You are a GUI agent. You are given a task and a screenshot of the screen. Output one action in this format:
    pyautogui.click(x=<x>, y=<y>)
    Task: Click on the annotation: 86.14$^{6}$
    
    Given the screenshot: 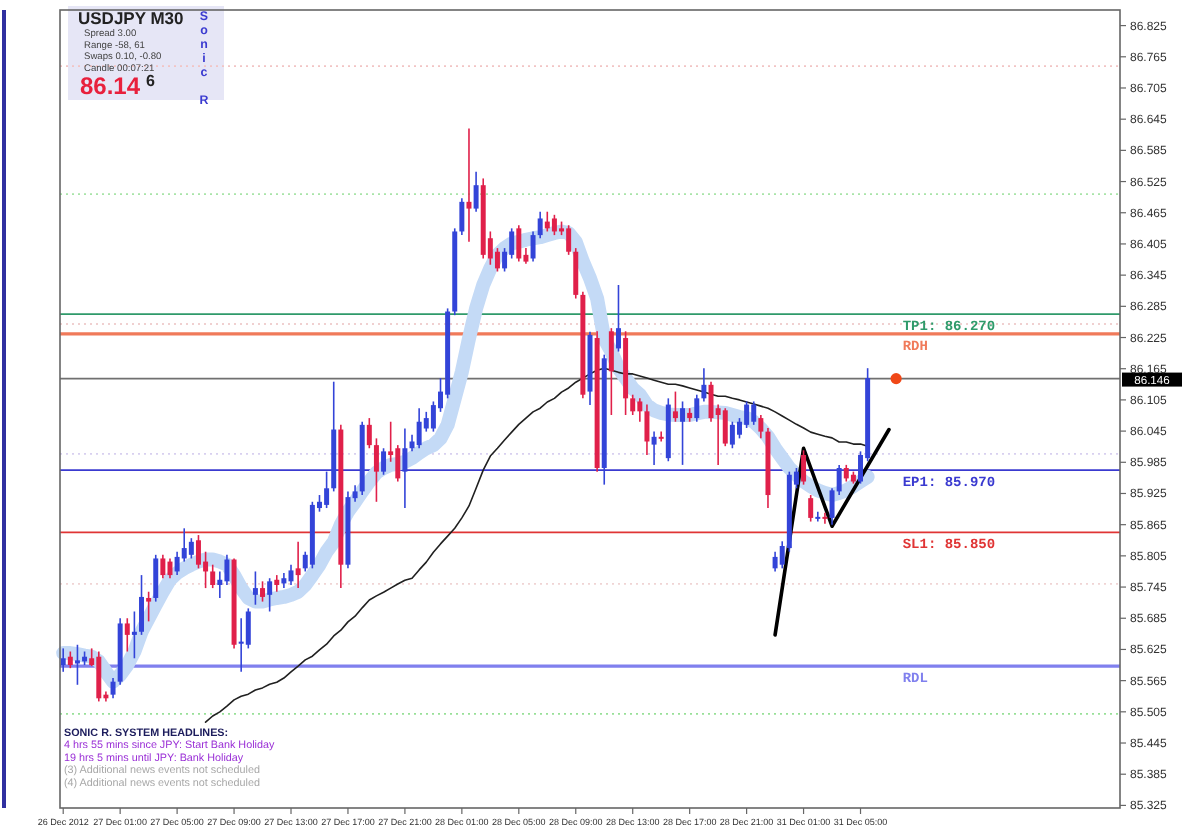 What is the action you would take?
    pyautogui.click(x=118, y=85)
    